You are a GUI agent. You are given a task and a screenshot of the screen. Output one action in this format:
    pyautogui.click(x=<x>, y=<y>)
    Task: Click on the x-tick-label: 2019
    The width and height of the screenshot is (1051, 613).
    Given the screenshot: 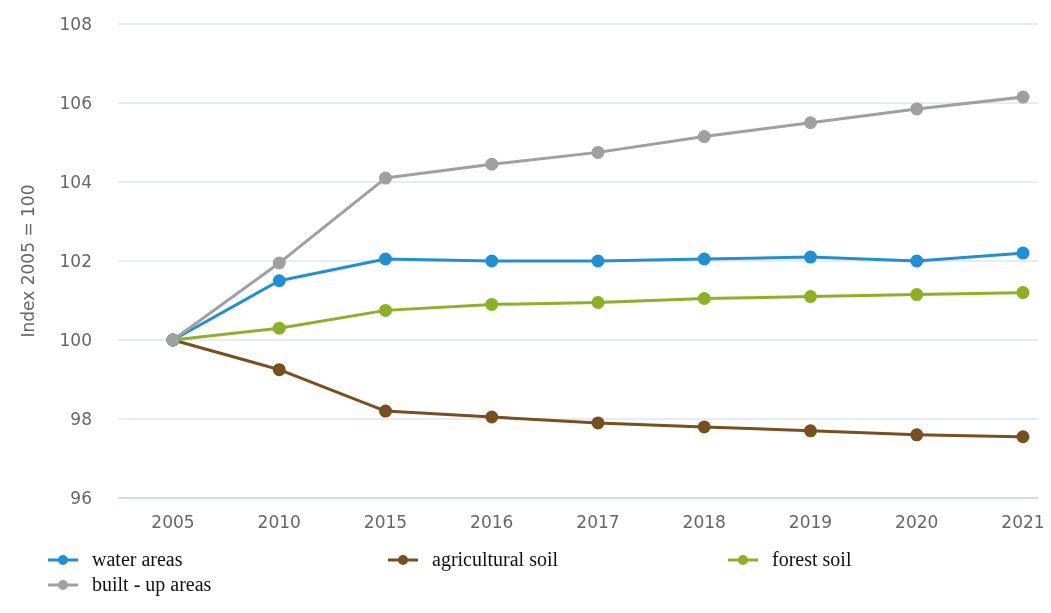 What is the action you would take?
    pyautogui.click(x=810, y=522)
    